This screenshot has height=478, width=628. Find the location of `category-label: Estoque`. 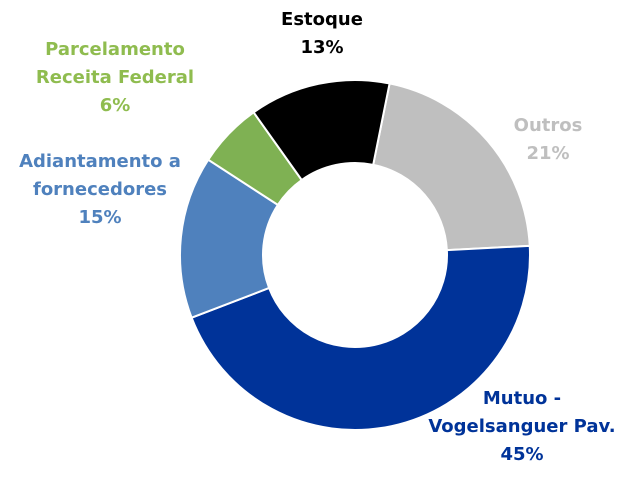

category-label: Estoque is located at coordinates (322, 19).